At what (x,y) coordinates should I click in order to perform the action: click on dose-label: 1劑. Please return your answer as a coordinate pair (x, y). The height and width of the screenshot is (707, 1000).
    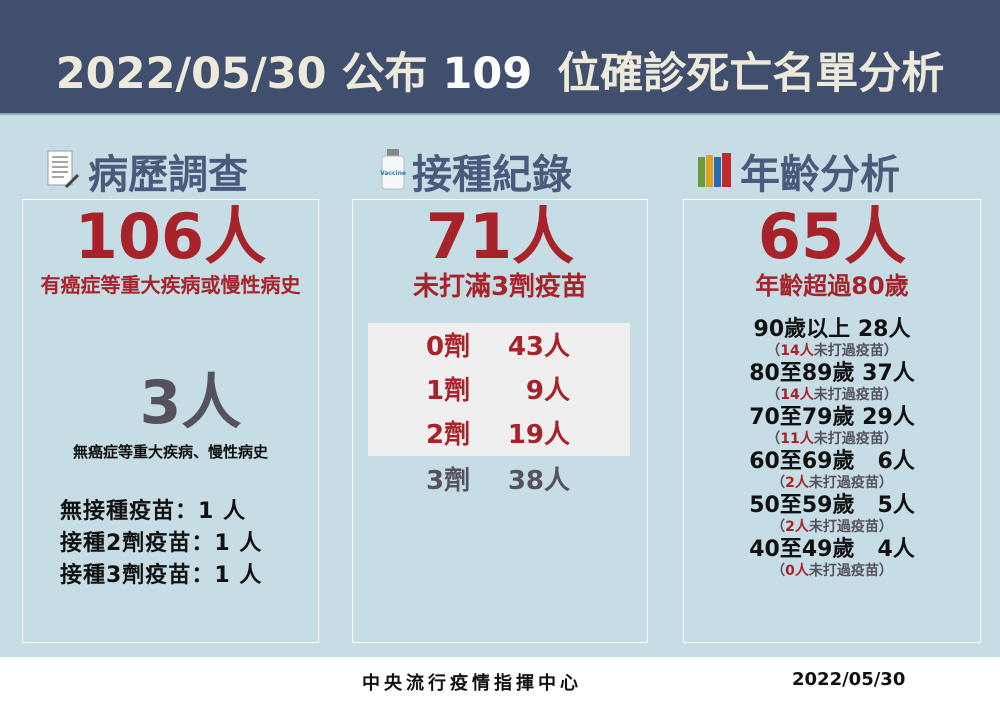
    Looking at the image, I should click on (448, 391).